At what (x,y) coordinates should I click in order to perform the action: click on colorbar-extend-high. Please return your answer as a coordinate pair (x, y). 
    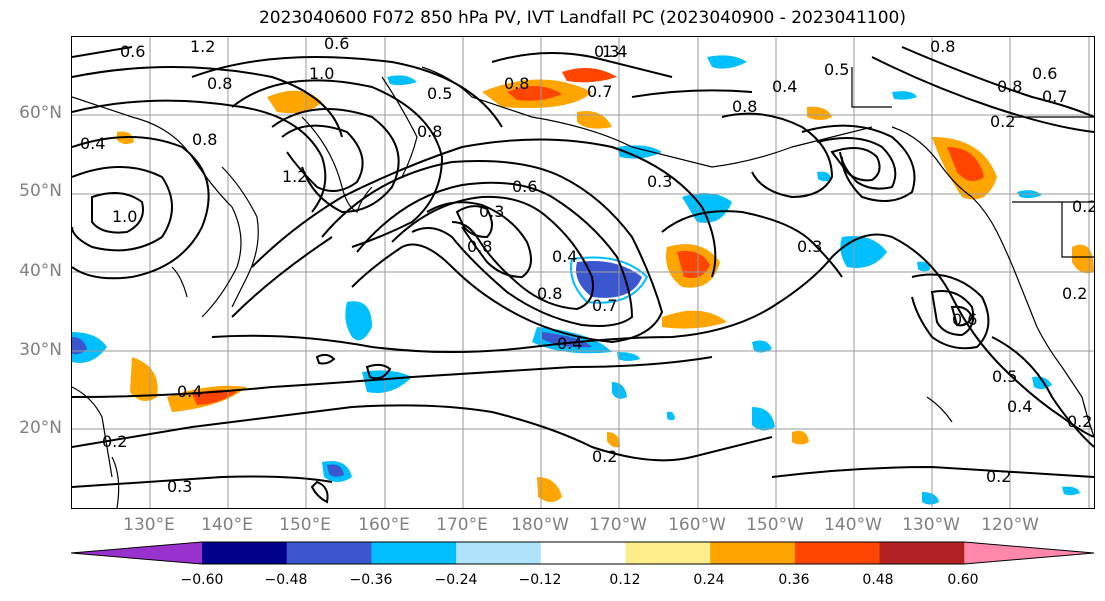
    Looking at the image, I should click on (1029, 553).